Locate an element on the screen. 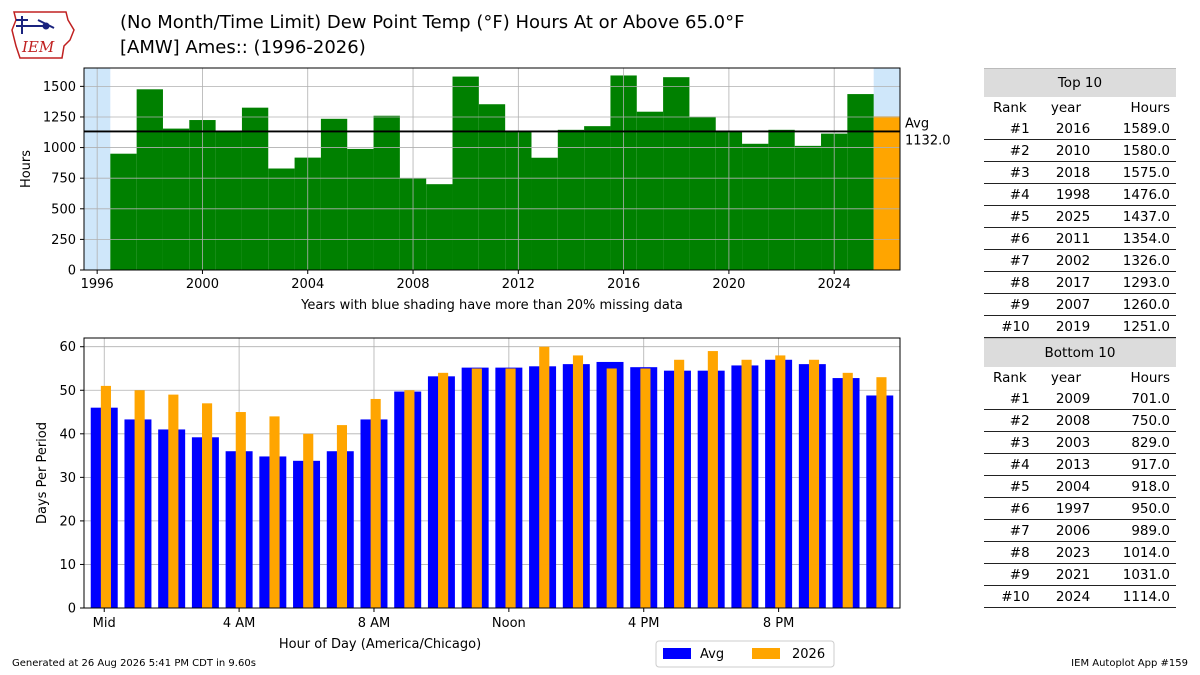 The height and width of the screenshot is (675, 1200). col-header-year: year is located at coordinates (1065, 377).